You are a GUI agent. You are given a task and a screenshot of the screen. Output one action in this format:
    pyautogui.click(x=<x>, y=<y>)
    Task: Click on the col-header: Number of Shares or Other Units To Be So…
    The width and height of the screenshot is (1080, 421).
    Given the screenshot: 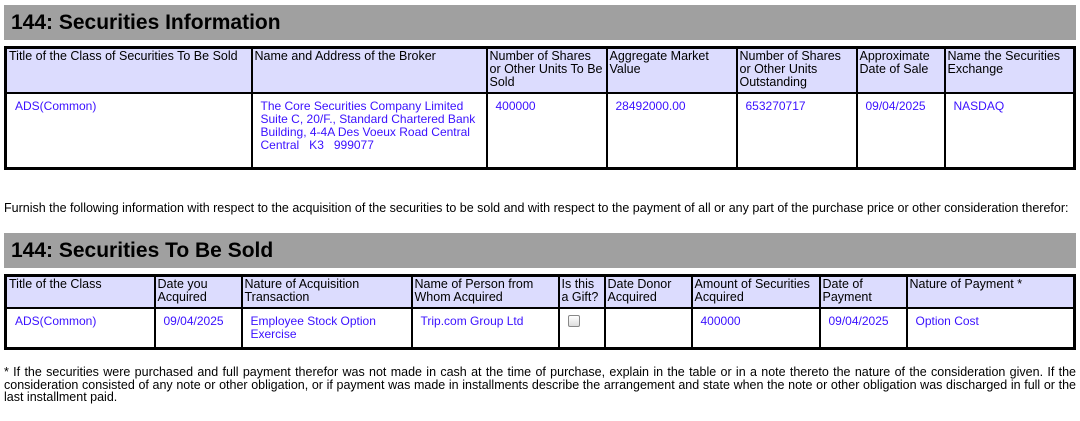 What is the action you would take?
    pyautogui.click(x=546, y=70)
    